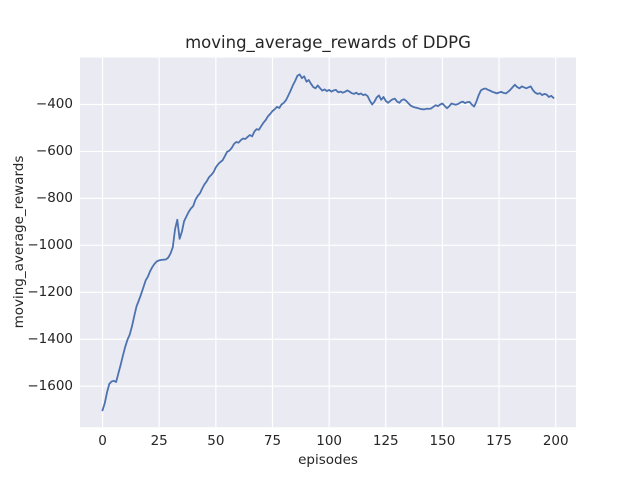  Describe the element at coordinates (54, 104) in the screenshot. I see `y-tick-label: −400` at that location.